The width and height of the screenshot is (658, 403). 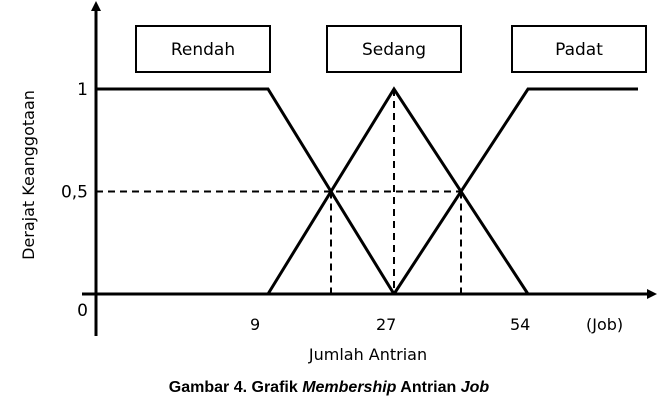 What do you see at coordinates (28, 175) in the screenshot?
I see `y-axis-title: Derajat Keanggotaan` at bounding box center [28, 175].